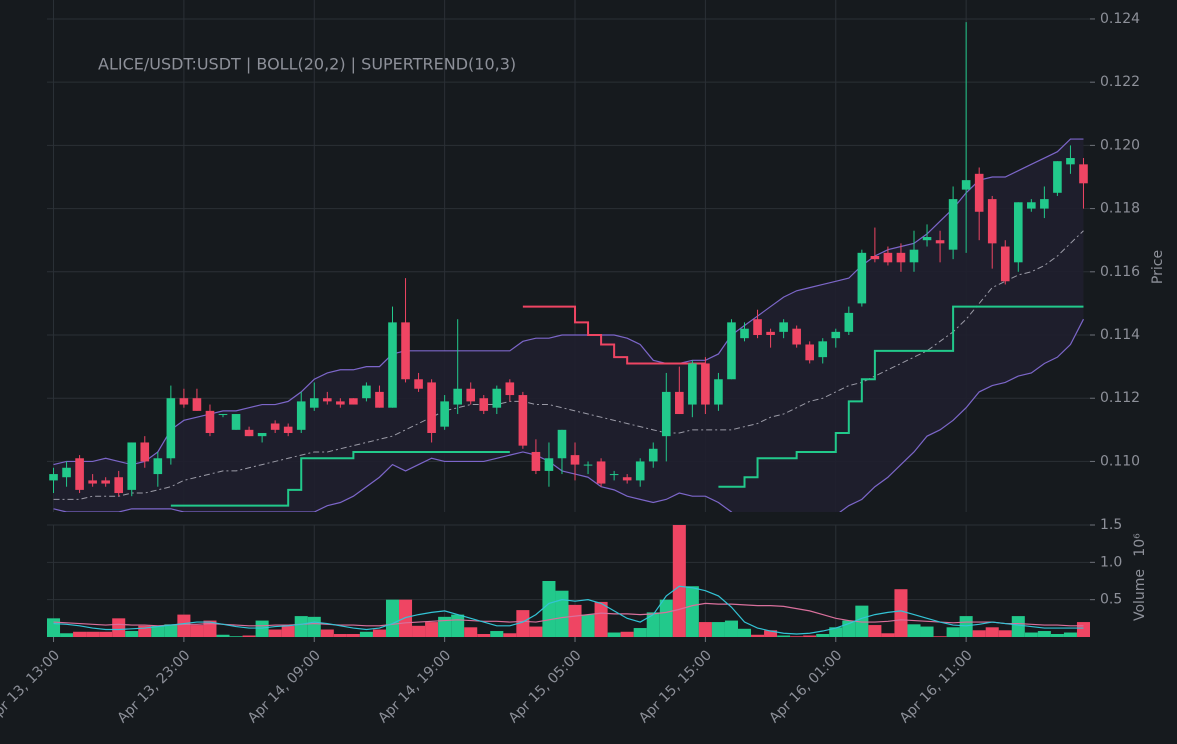 This screenshot has width=1177, height=744. What do you see at coordinates (1120, 398) in the screenshot?
I see `y-tick-label: 0.112` at bounding box center [1120, 398].